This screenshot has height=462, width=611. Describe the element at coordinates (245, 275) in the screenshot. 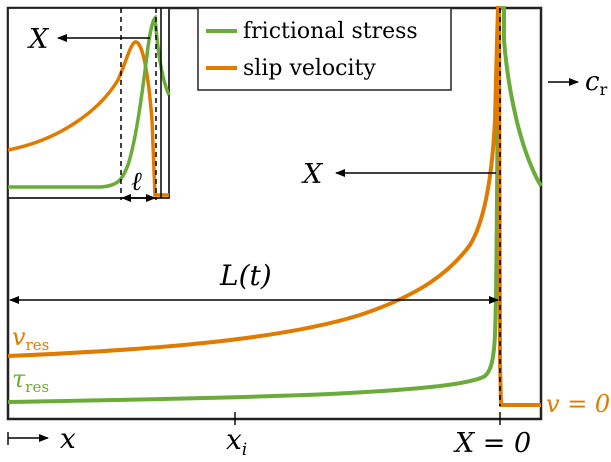

I see `lt-label: L(t)` at that location.